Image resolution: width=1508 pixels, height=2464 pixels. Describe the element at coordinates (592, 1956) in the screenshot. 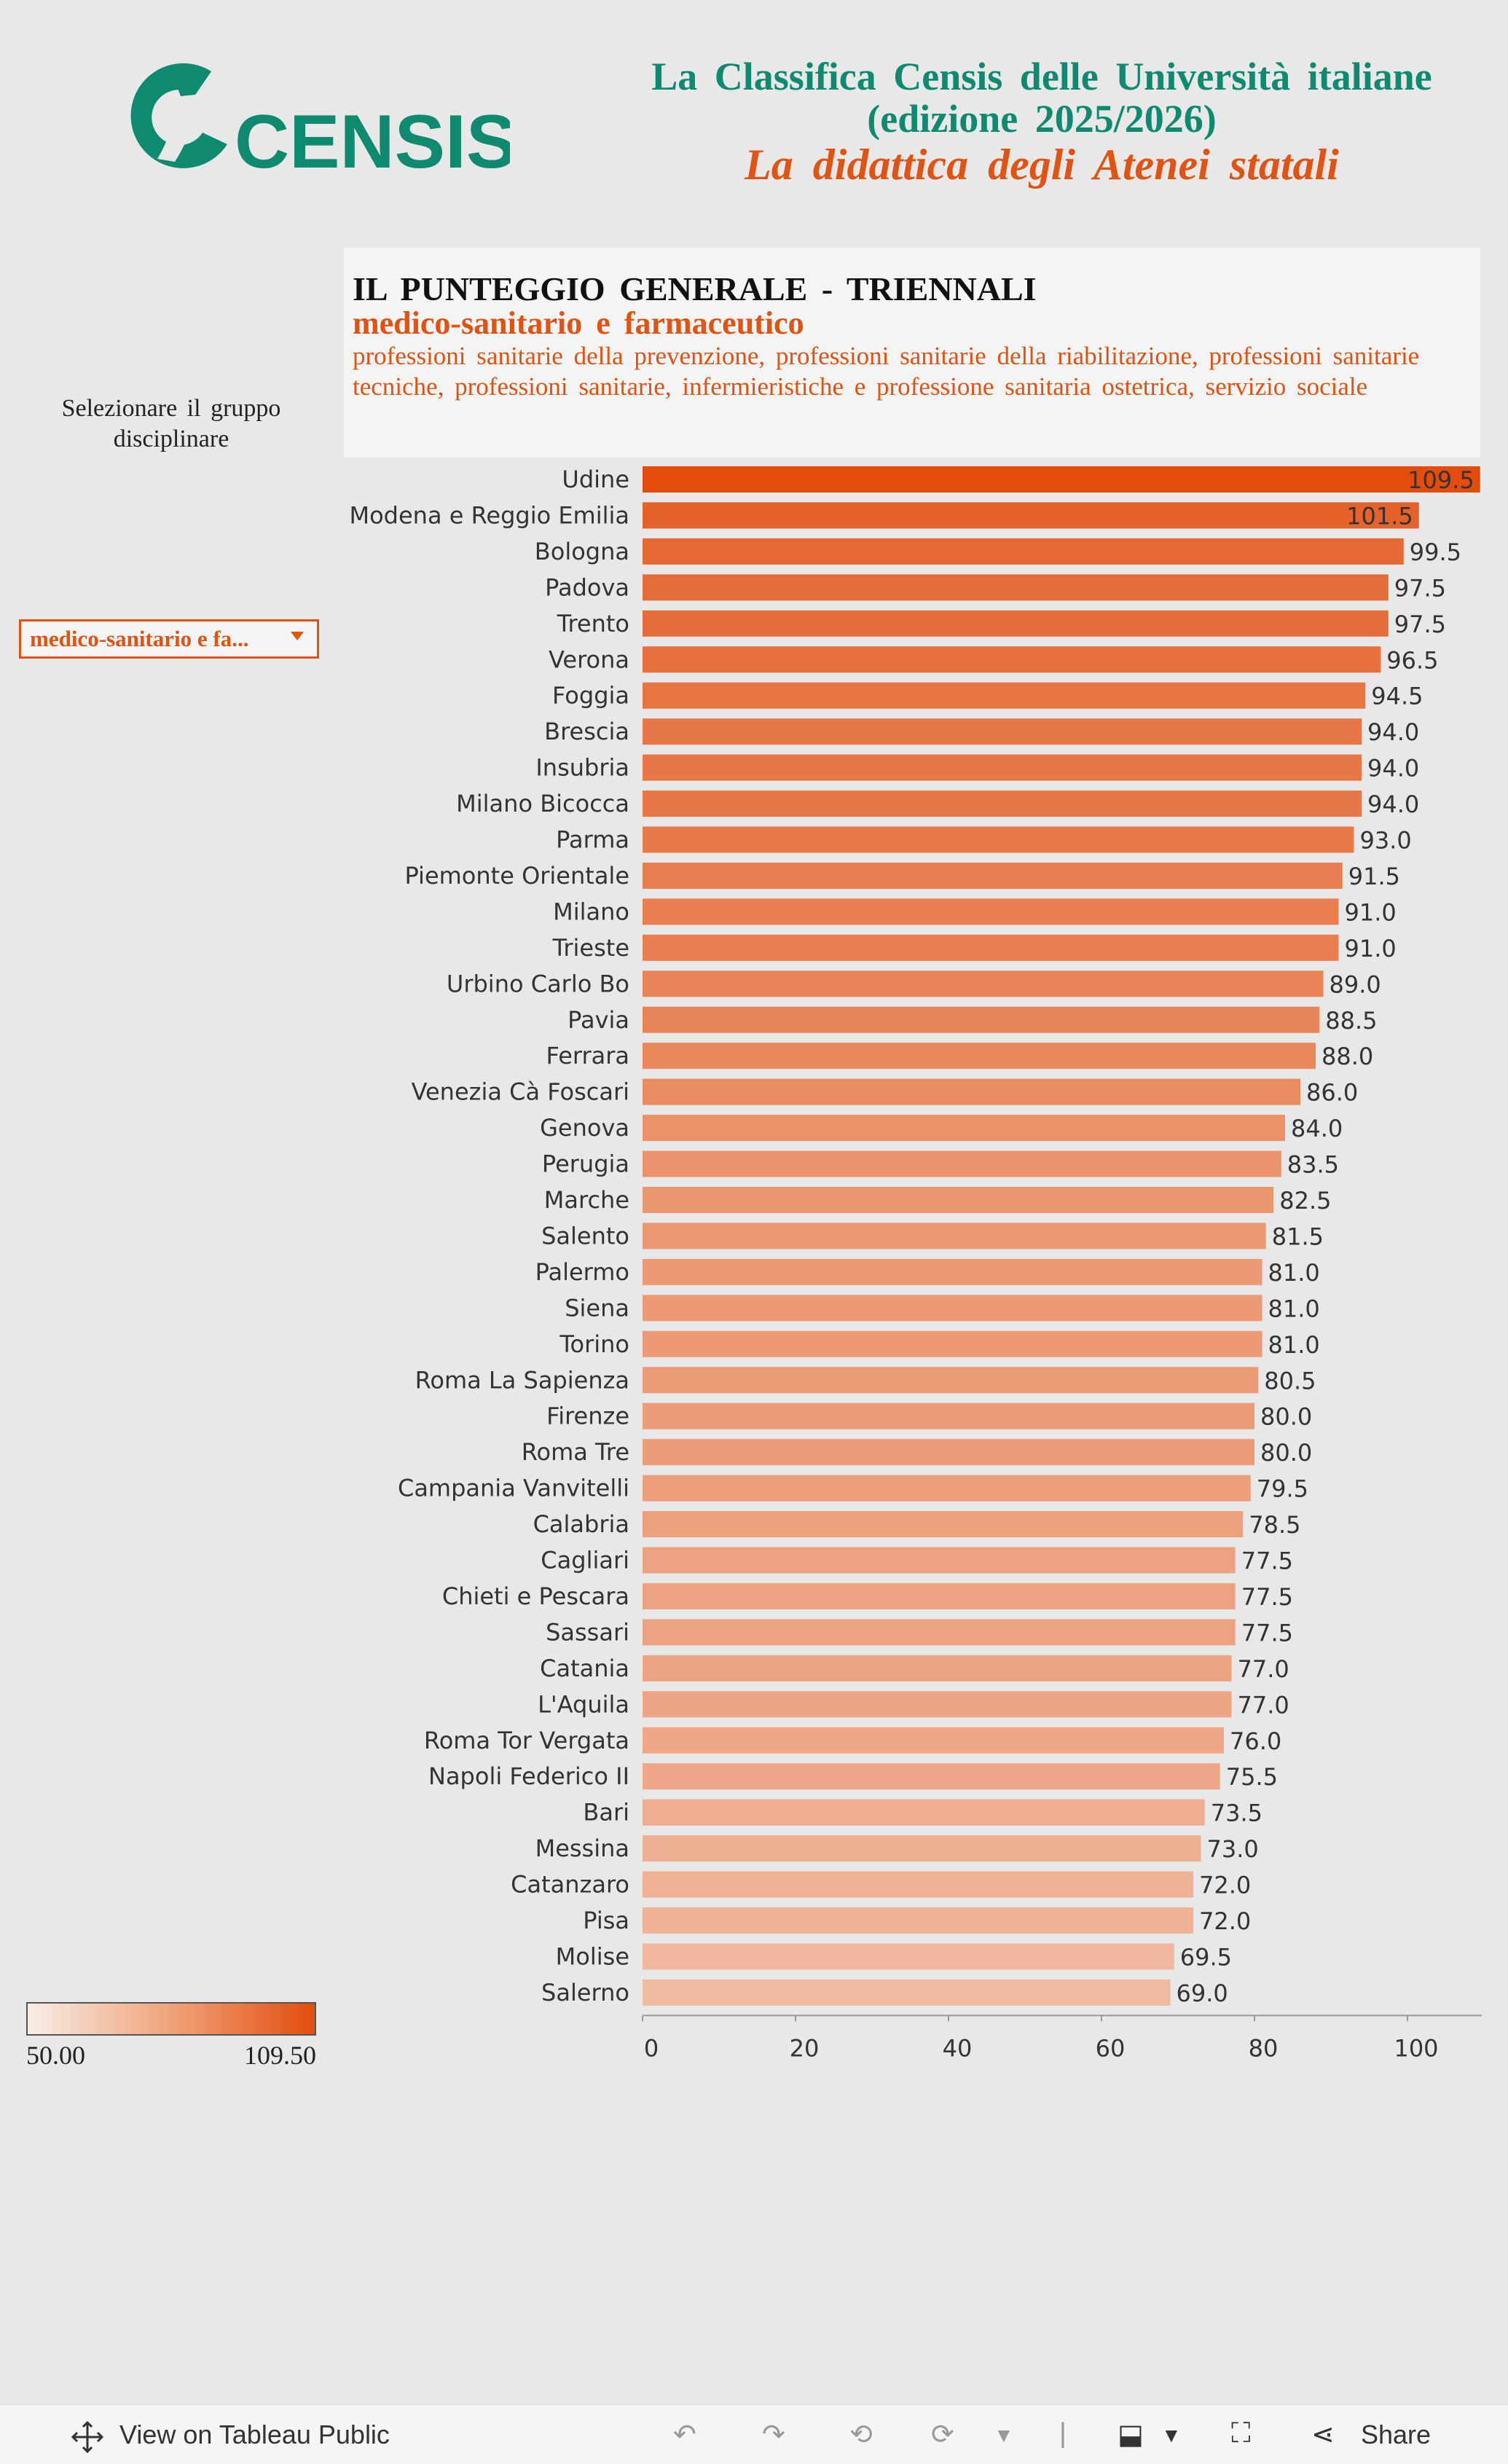

I see `category-label: Molise` at that location.